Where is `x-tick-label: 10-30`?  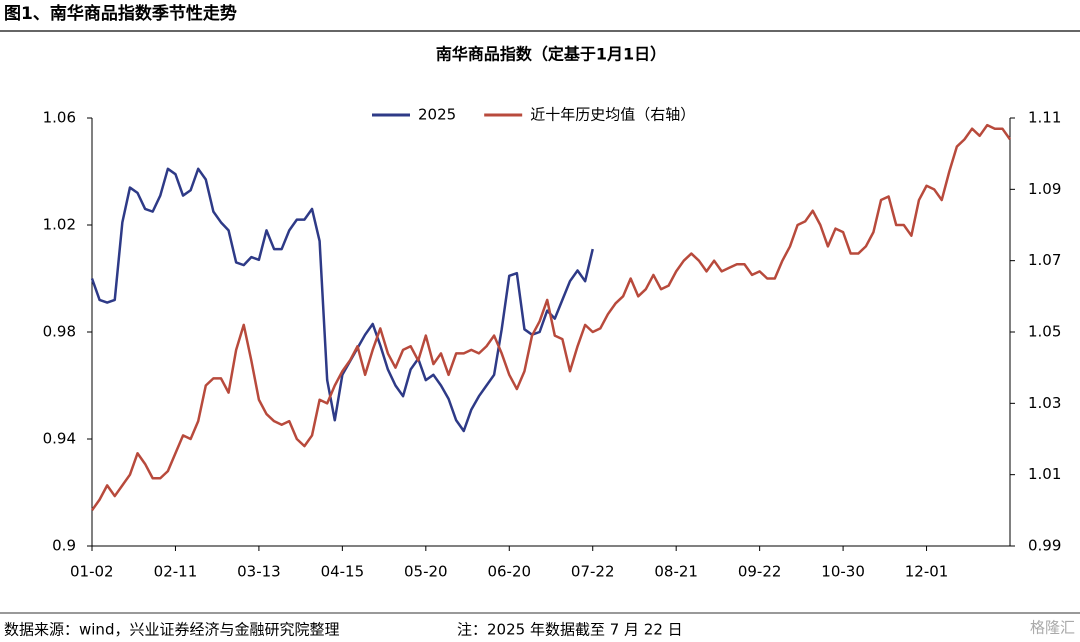
x-tick-label: 10-30 is located at coordinates (843, 572).